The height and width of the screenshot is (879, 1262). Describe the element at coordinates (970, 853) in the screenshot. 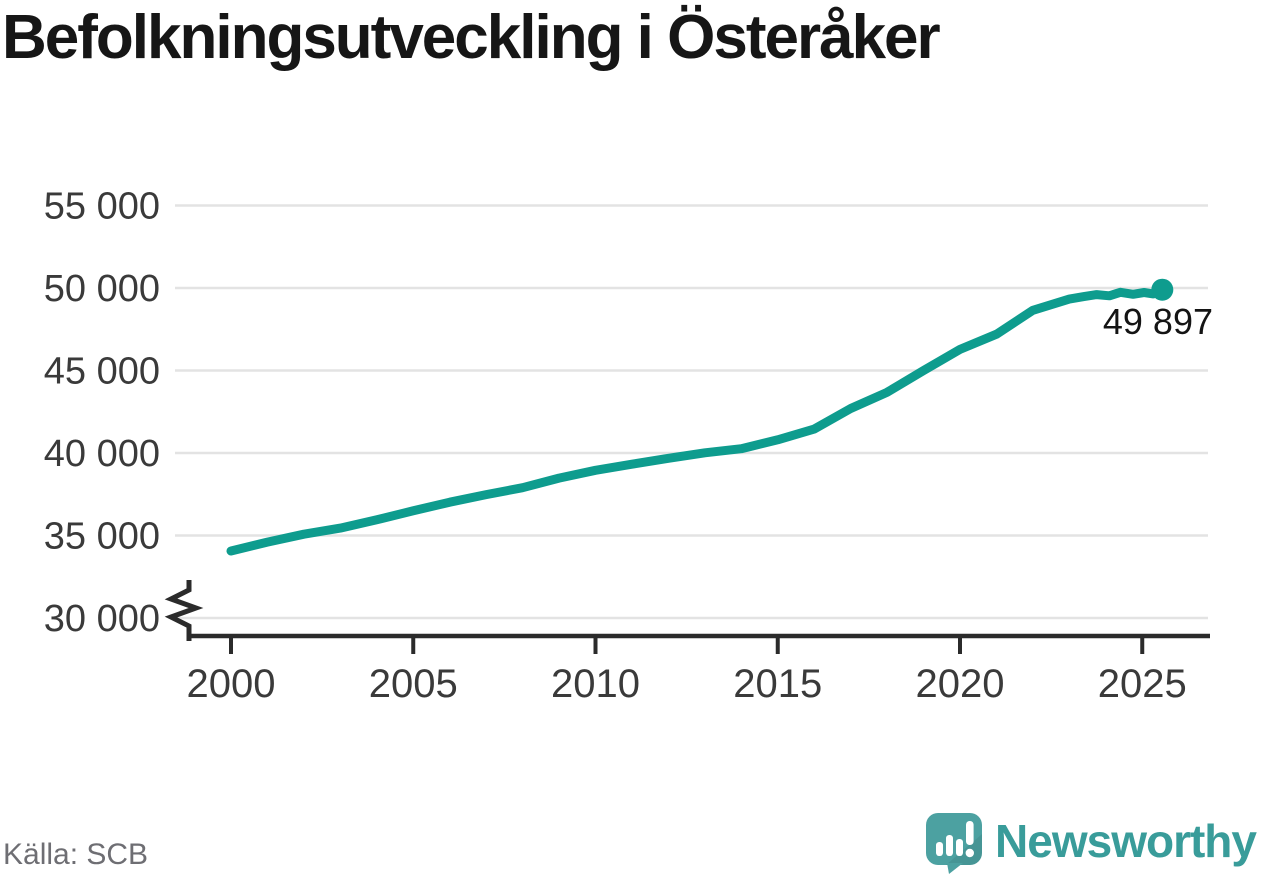

I see `logo-exclamation-dot` at that location.